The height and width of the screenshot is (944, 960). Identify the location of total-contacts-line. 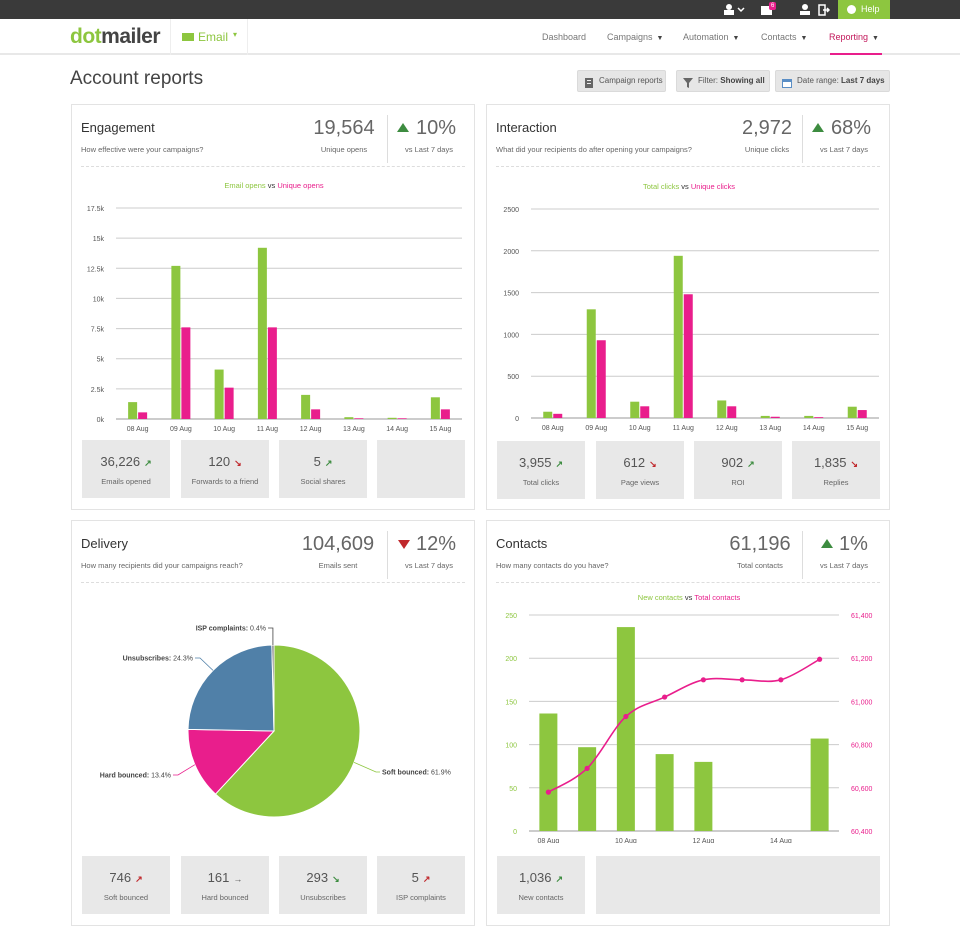
(684, 725).